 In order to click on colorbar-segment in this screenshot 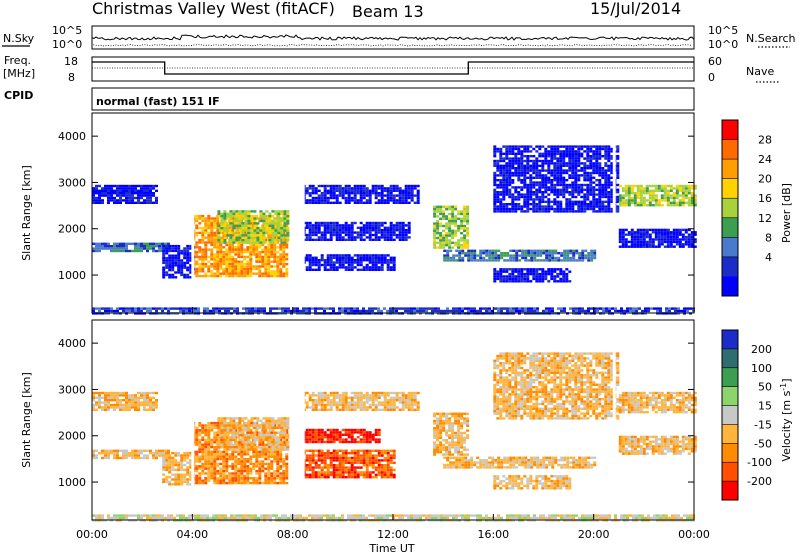, I will do `click(730, 286)`.